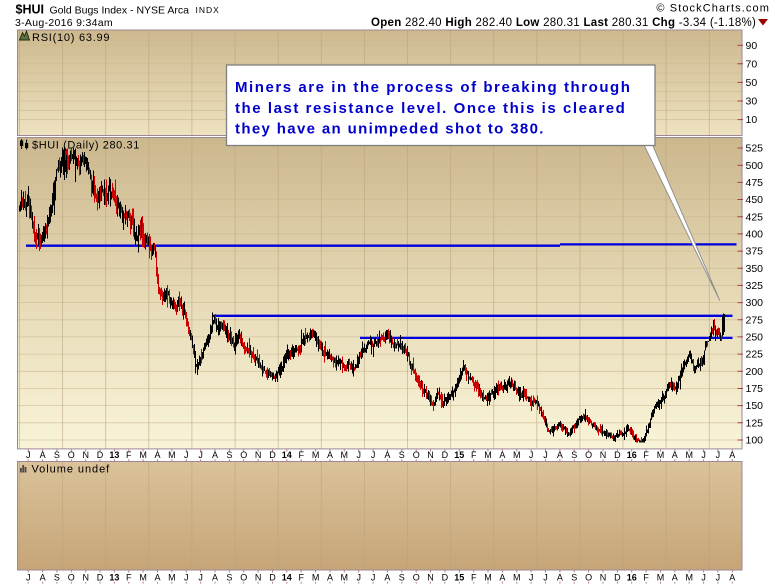 This screenshot has width=780, height=586. What do you see at coordinates (755, 286) in the screenshot?
I see `svg-text: 325` at bounding box center [755, 286].